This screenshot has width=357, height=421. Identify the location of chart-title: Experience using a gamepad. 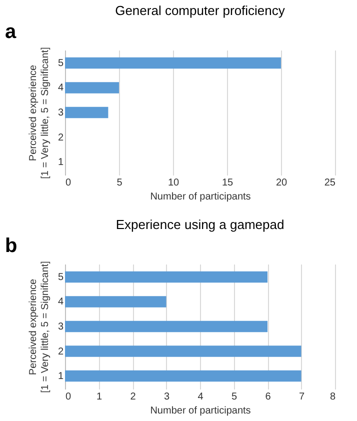
(200, 224).